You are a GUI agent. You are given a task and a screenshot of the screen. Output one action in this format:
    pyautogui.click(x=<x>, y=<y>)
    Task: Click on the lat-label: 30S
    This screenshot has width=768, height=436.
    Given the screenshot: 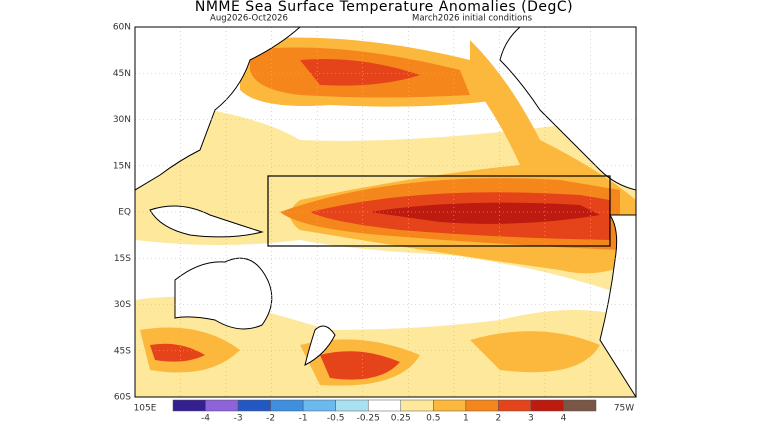 What is the action you would take?
    pyautogui.click(x=122, y=305)
    